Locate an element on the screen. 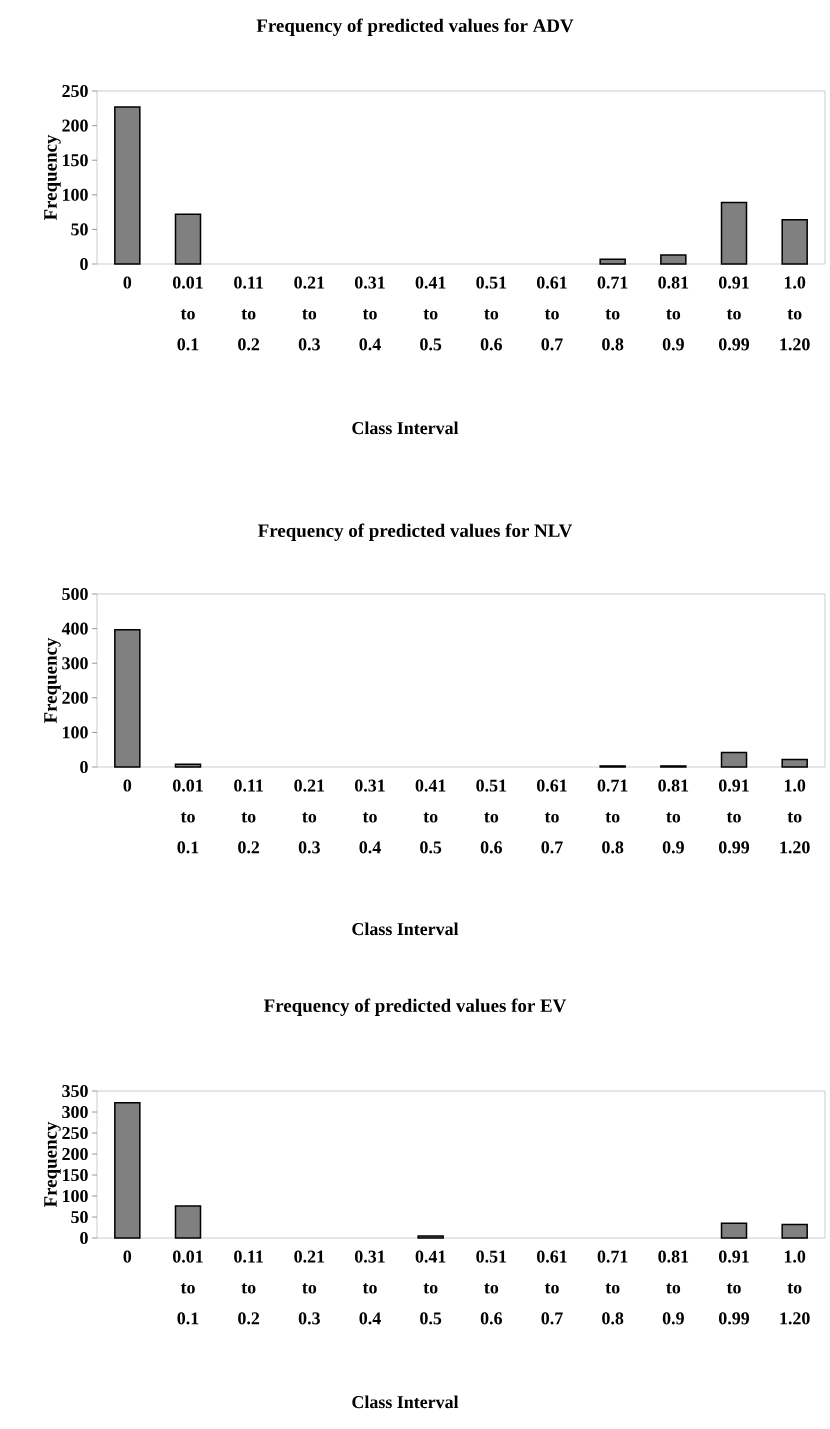  y-tick-label: 500 is located at coordinates (75, 594).